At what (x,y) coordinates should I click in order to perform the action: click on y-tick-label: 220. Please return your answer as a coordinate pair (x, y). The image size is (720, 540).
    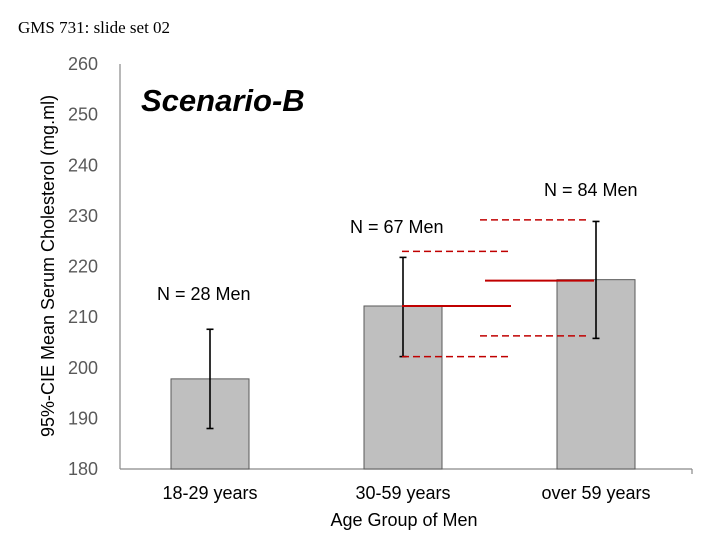
    Looking at the image, I should click on (83, 267).